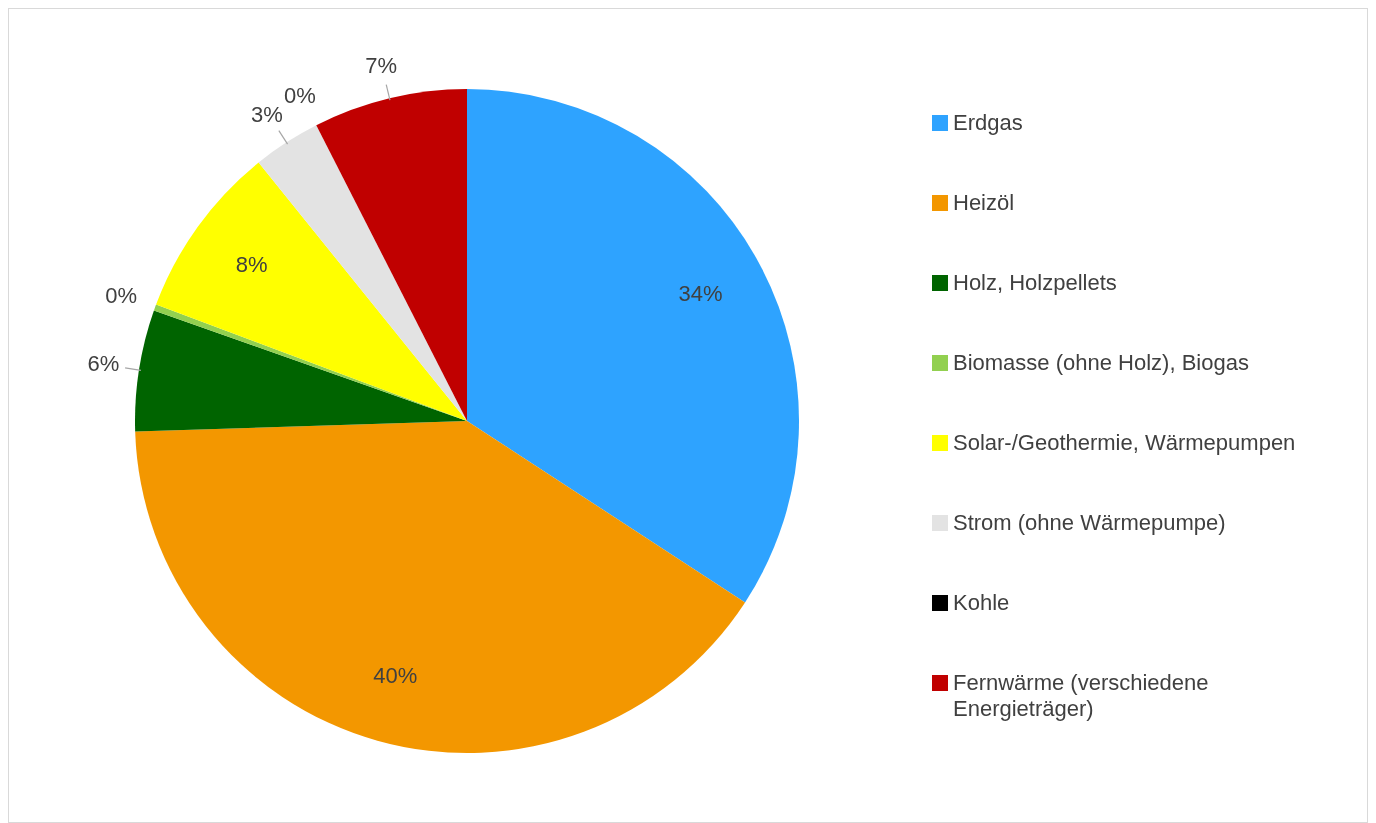  What do you see at coordinates (121, 295) in the screenshot?
I see `data-label: 0%` at bounding box center [121, 295].